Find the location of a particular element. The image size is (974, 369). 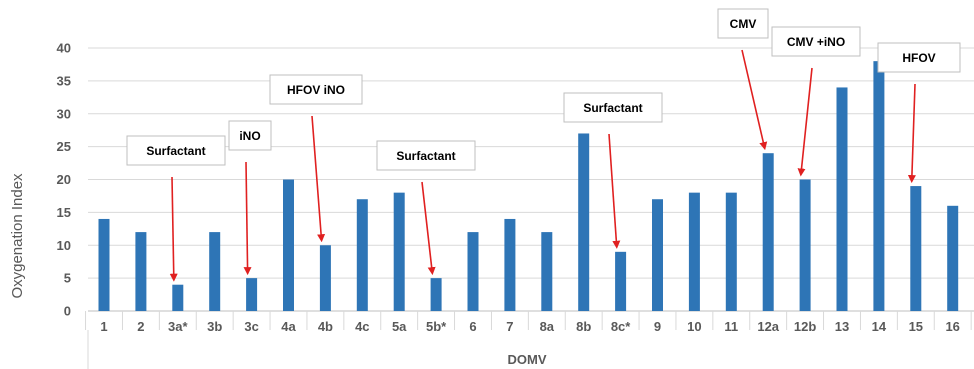

x-tick-label: 3a* is located at coordinates (178, 326).